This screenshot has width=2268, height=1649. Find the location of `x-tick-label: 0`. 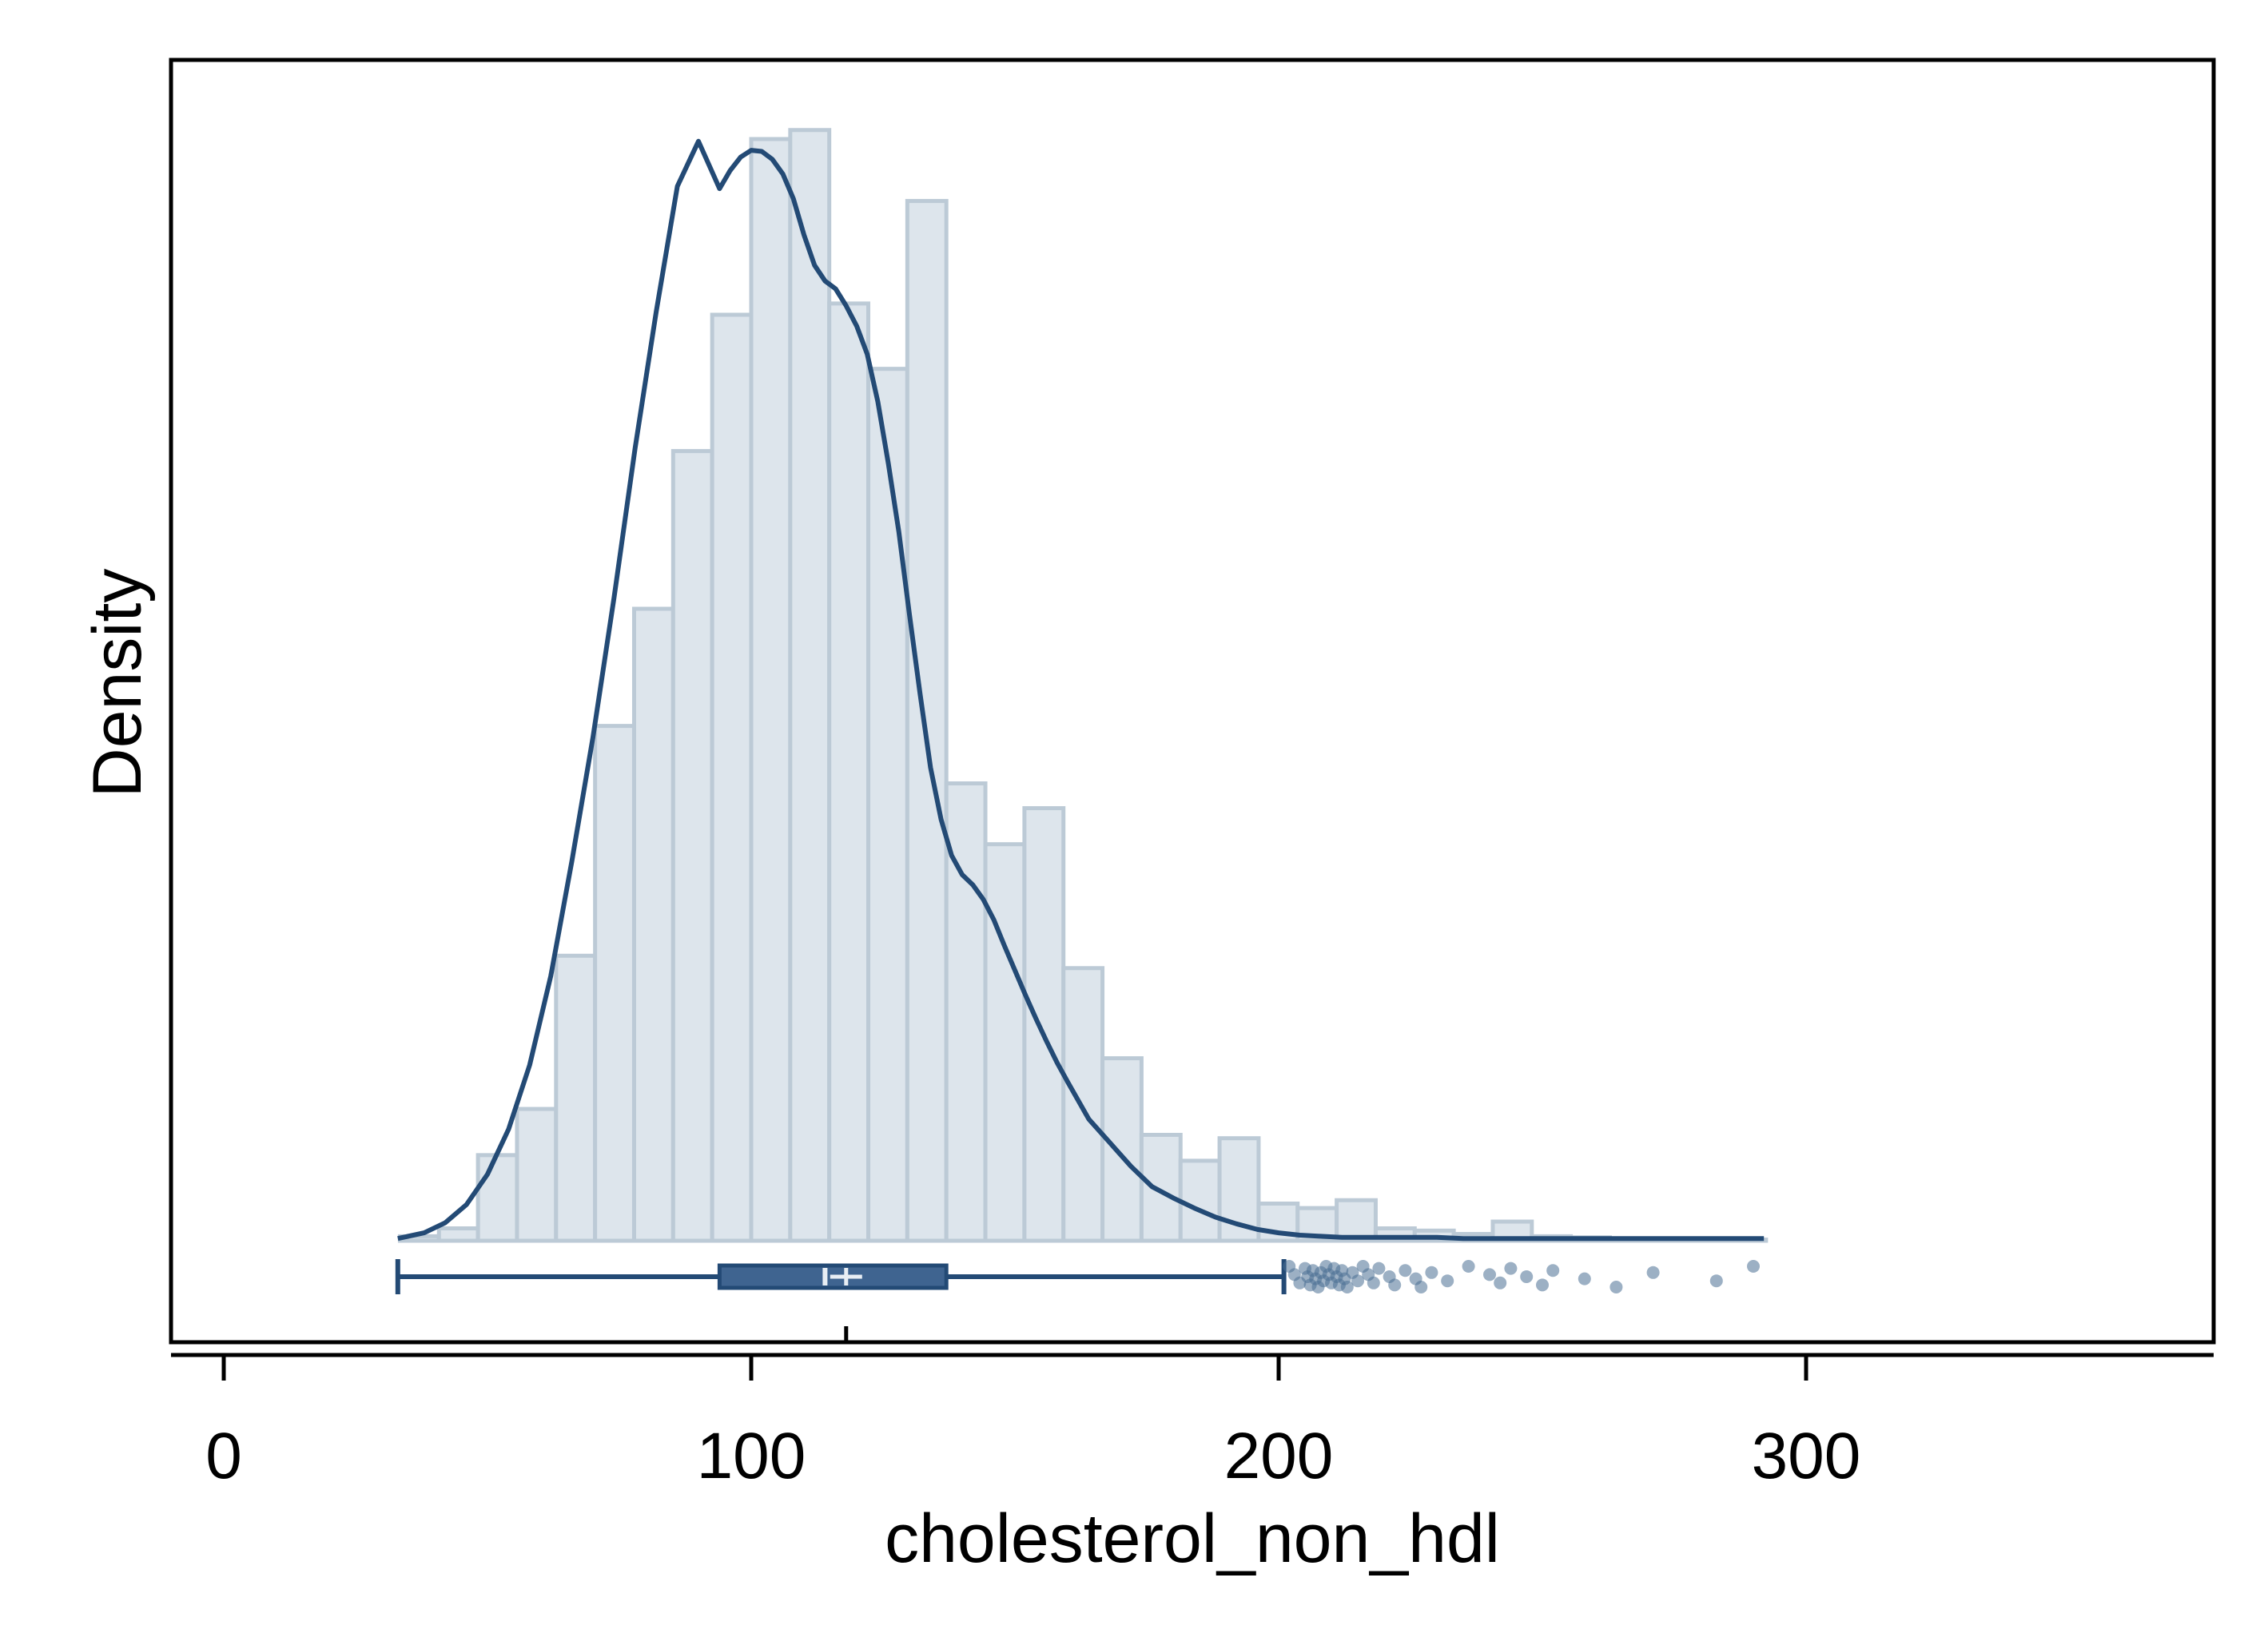

x-tick-label: 0 is located at coordinates (223, 1456).